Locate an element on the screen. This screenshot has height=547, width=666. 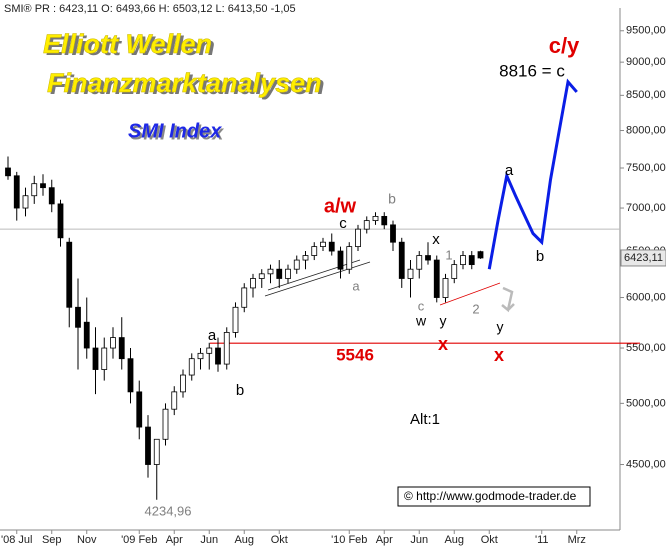
annotation: w is located at coordinates (421, 321).